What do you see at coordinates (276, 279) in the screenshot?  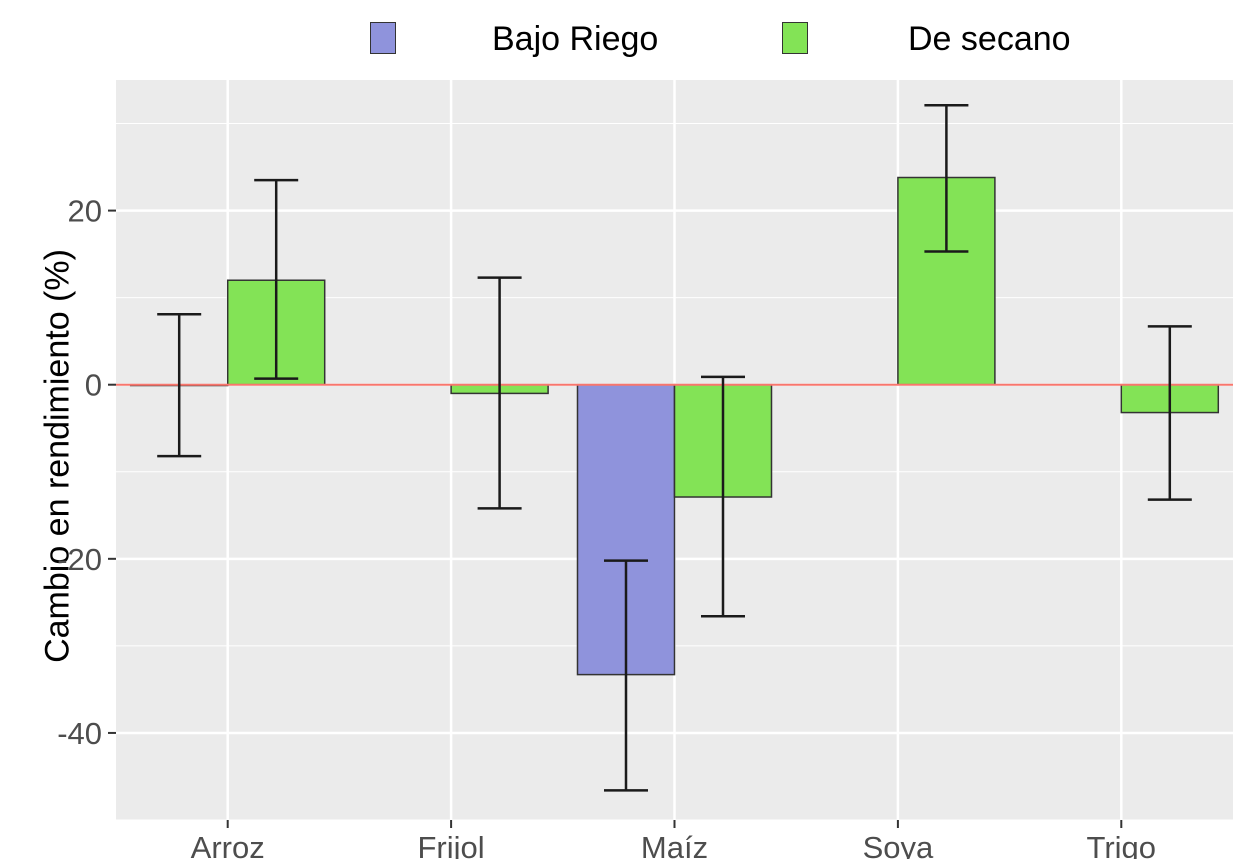 I see `error-bar-de-secano-arroz` at bounding box center [276, 279].